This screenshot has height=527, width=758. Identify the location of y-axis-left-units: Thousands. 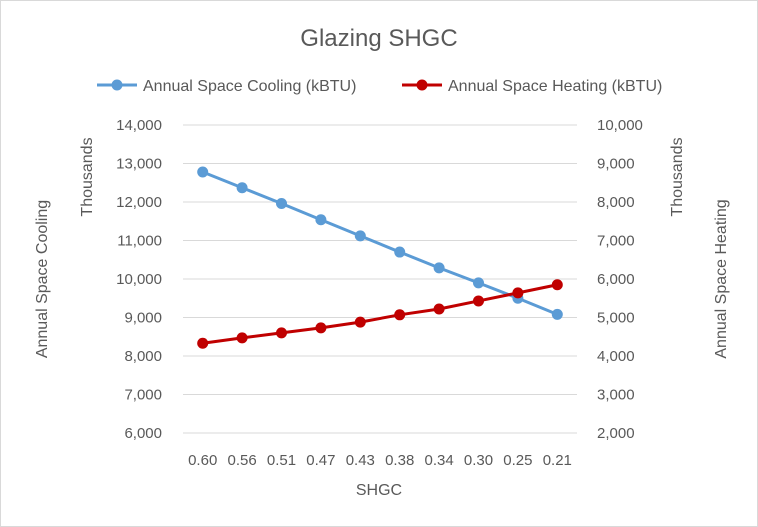
(87, 176).